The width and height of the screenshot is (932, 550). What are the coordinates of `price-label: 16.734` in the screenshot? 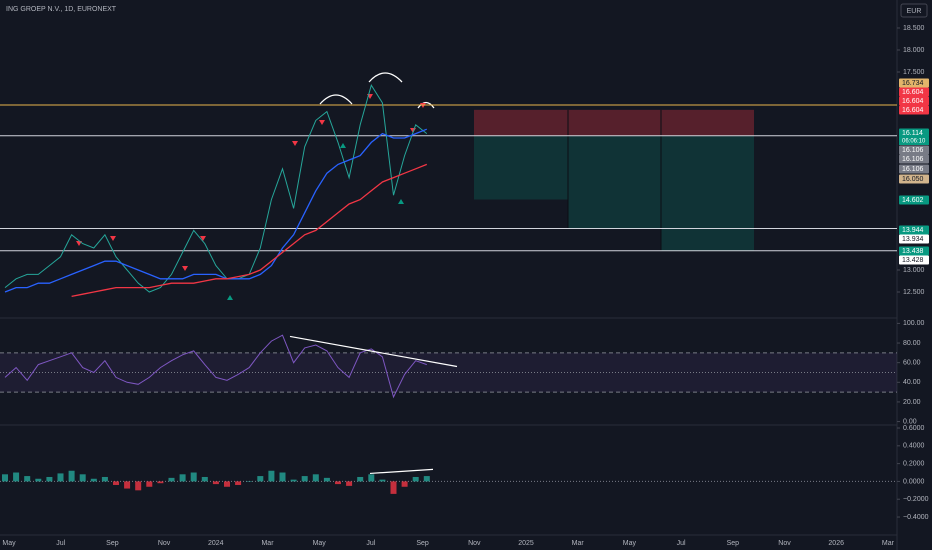 It's located at (913, 83).